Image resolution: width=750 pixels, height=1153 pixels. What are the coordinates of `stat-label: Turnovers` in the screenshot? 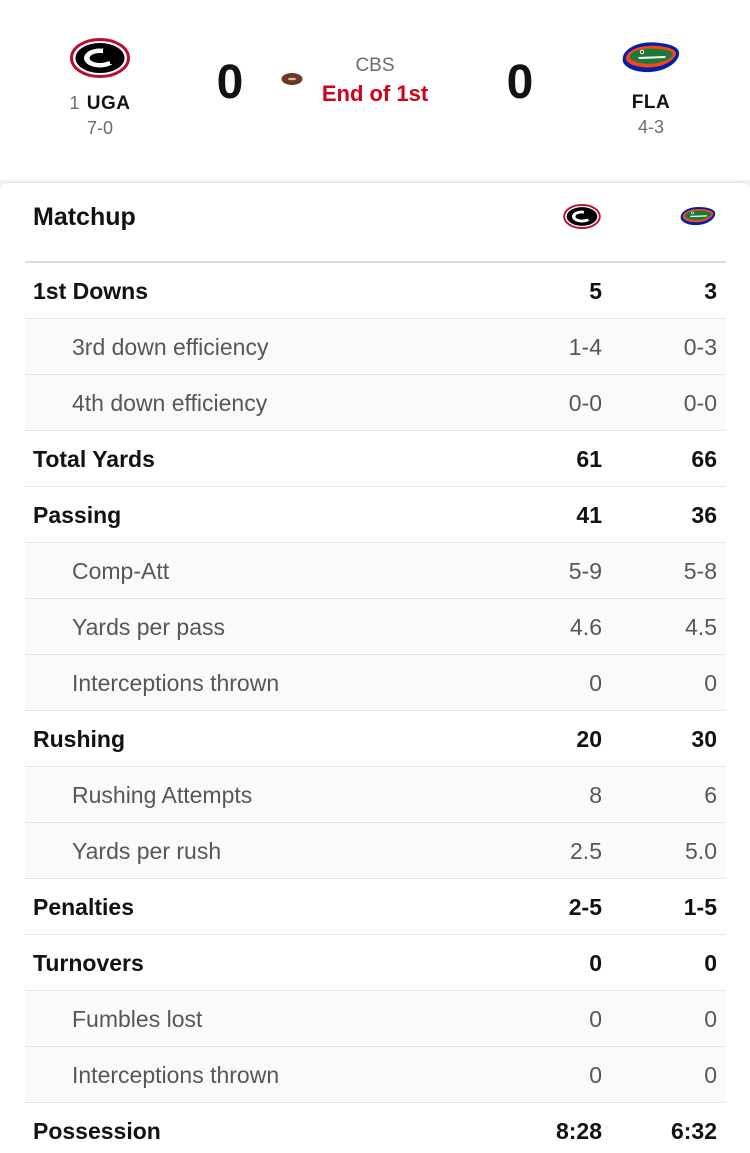 It's located at (88, 963).